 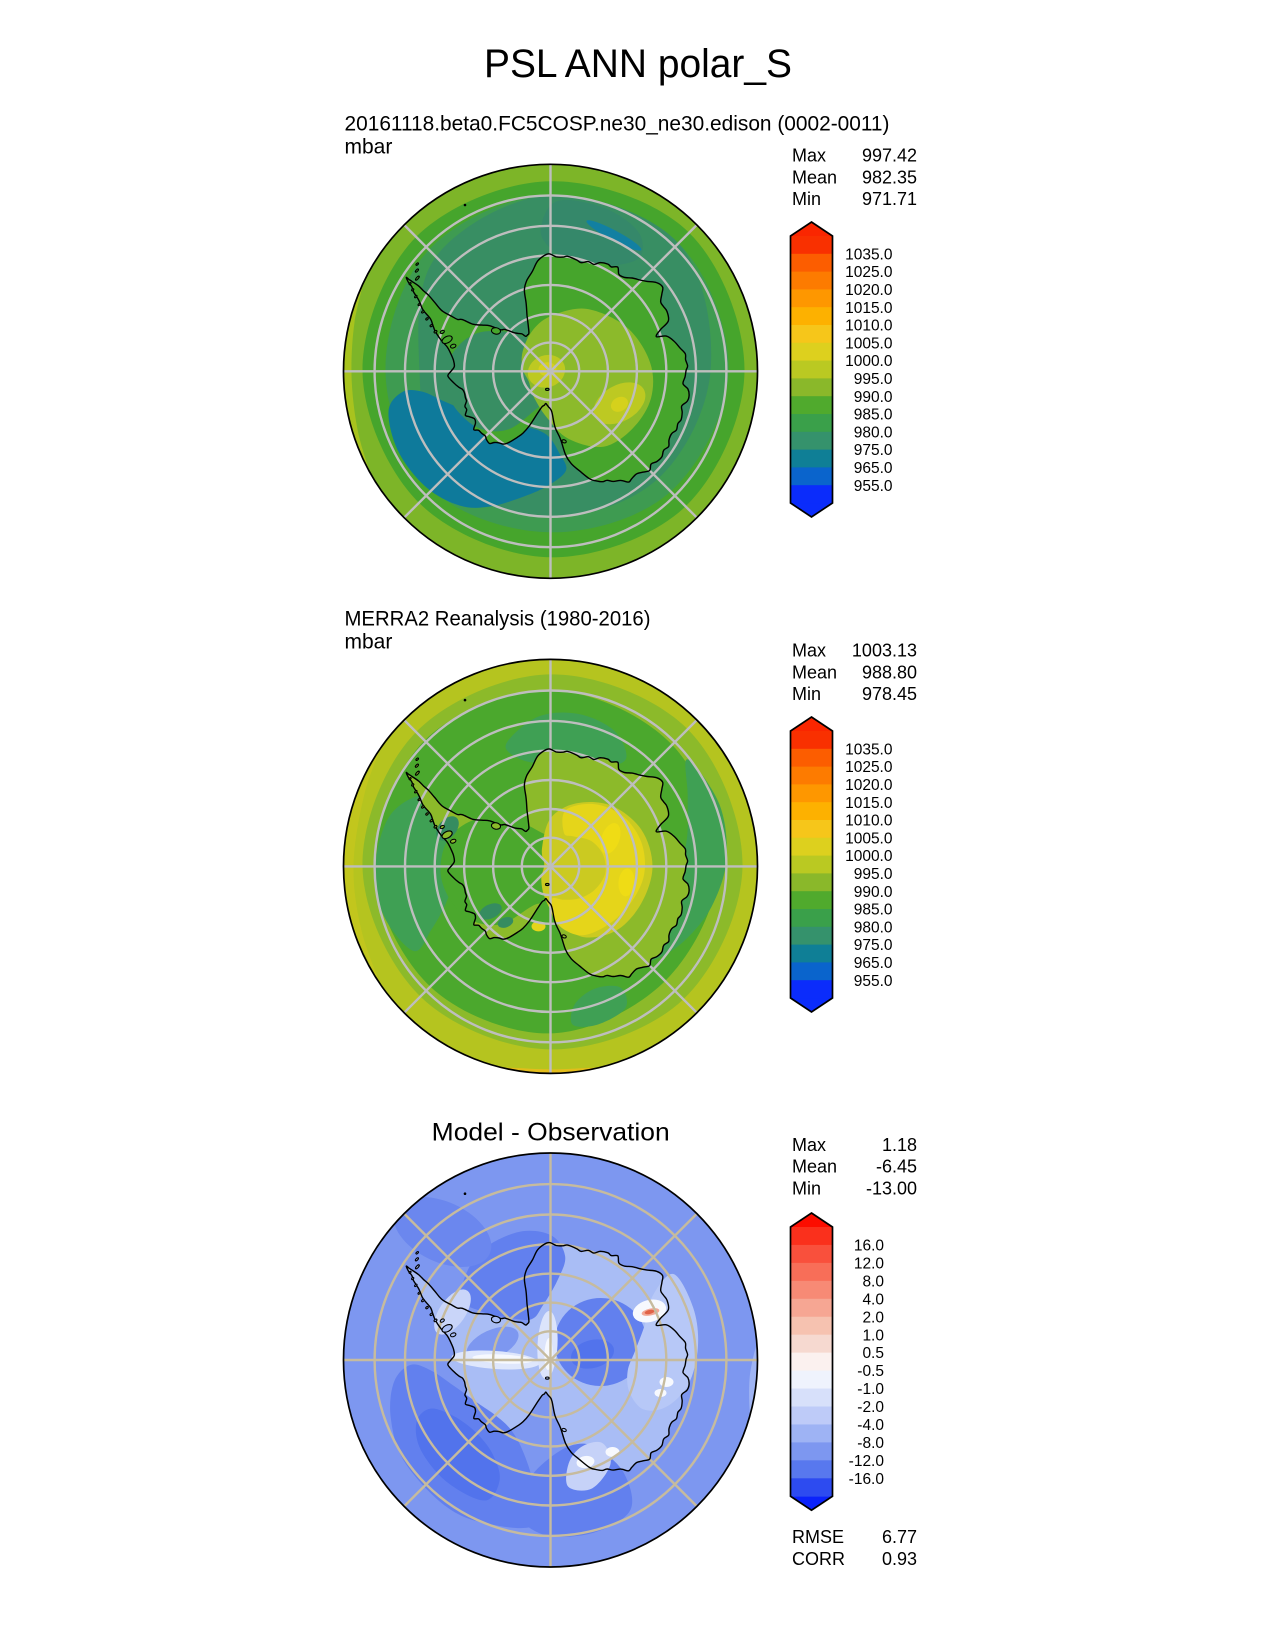 What do you see at coordinates (870, 1389) in the screenshot?
I see `svg-text: -1.0` at bounding box center [870, 1389].